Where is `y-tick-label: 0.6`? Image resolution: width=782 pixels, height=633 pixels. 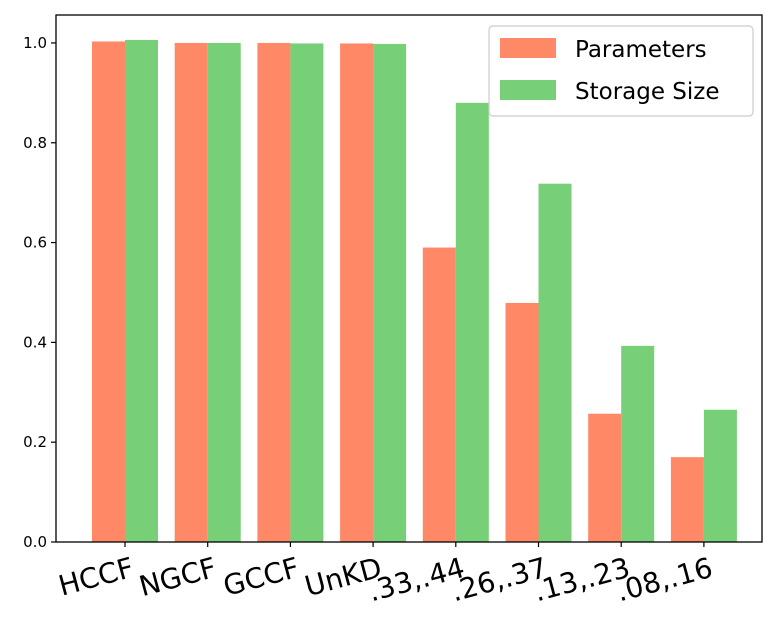 y-tick-label: 0.6 is located at coordinates (35, 243).